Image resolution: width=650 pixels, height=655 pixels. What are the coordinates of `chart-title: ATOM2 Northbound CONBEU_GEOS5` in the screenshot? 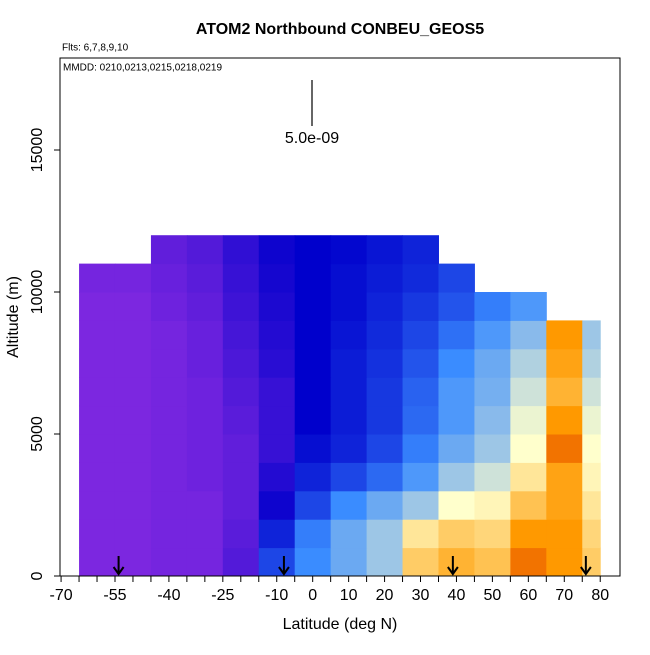 It's located at (340, 29).